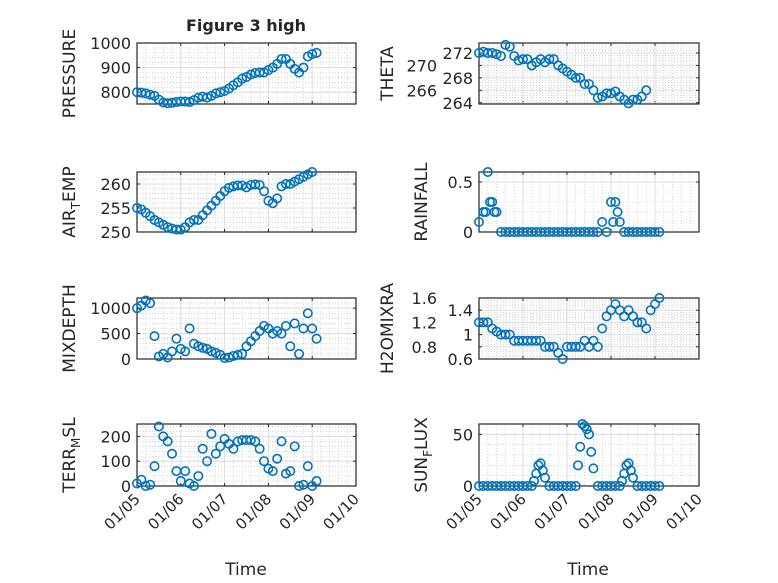 This screenshot has width=778, height=583. I want to click on y-axis-label: THETA, so click(388, 74).